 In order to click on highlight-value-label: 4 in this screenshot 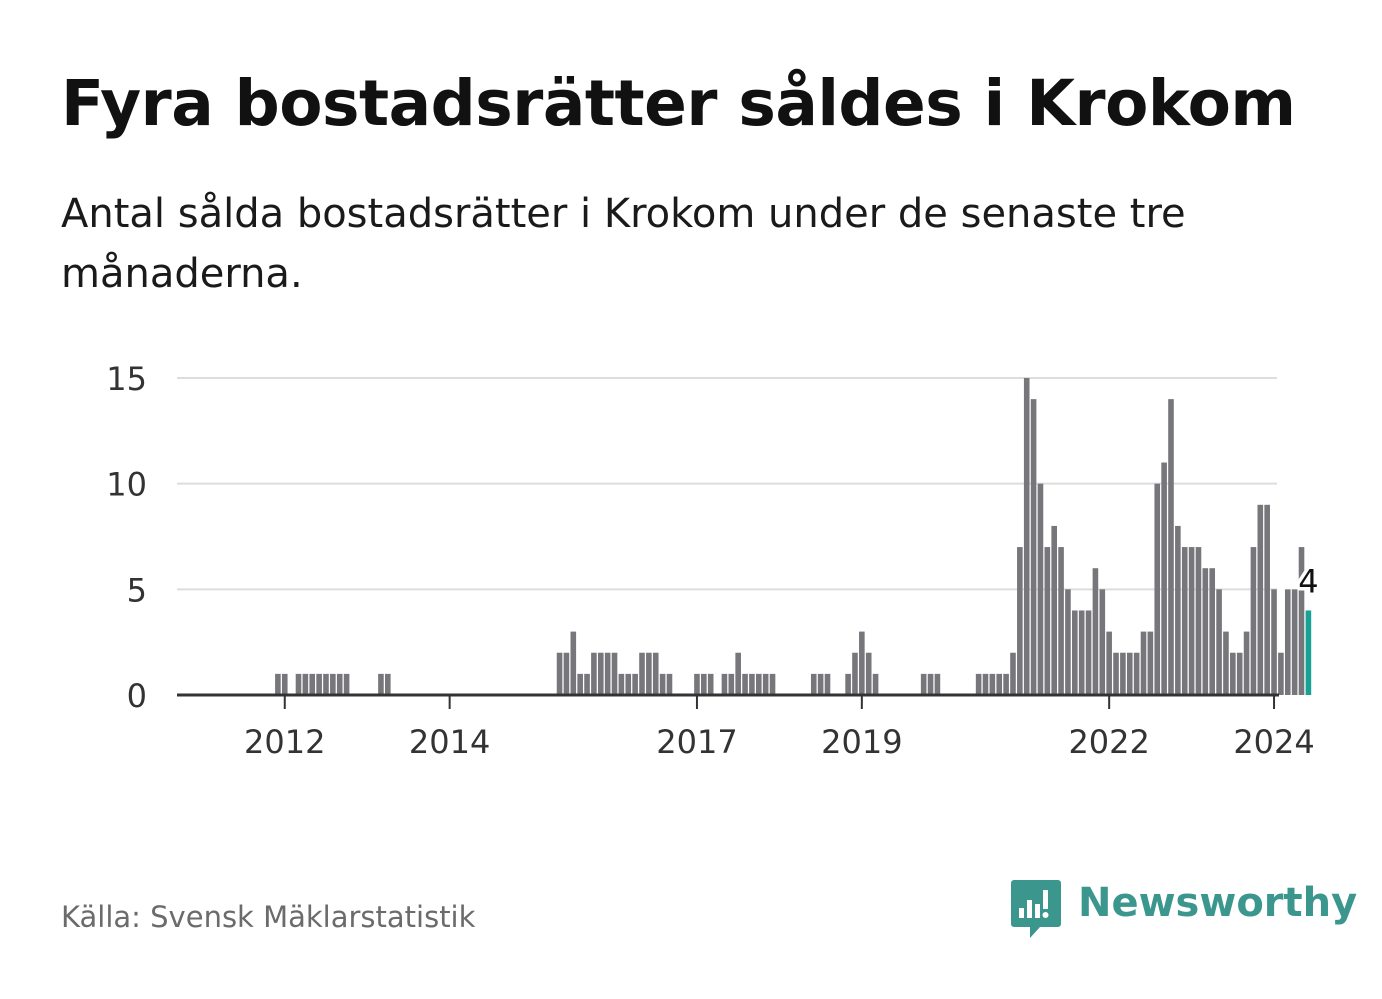, I will do `click(1308, 581)`.